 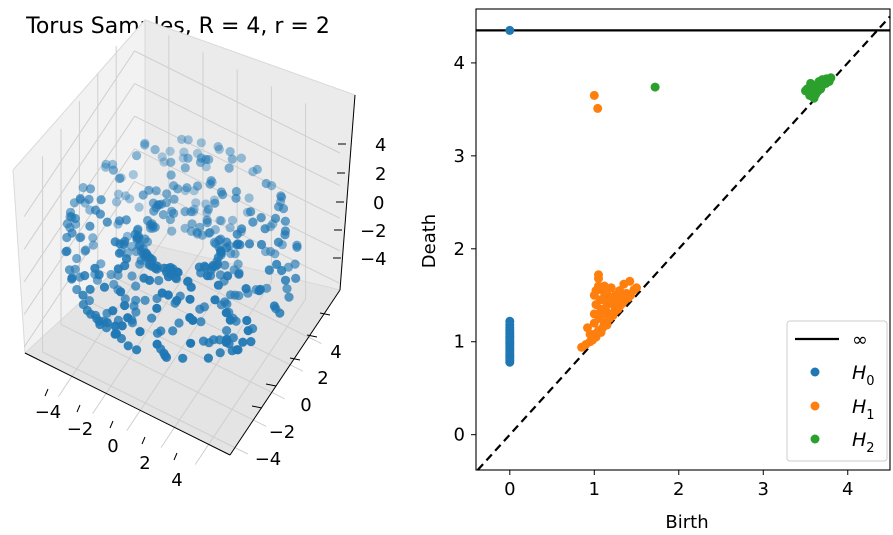 I want to click on legend-h1-label: H1, so click(x=863, y=409).